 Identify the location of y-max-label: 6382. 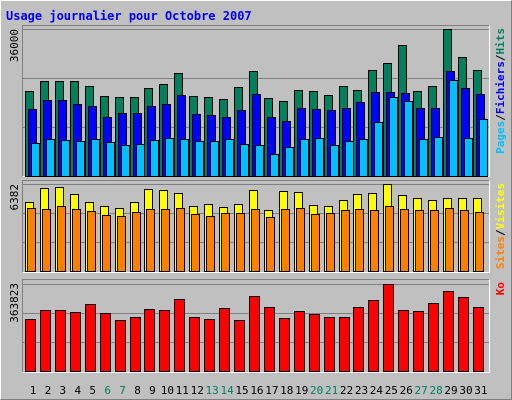
(14, 197).